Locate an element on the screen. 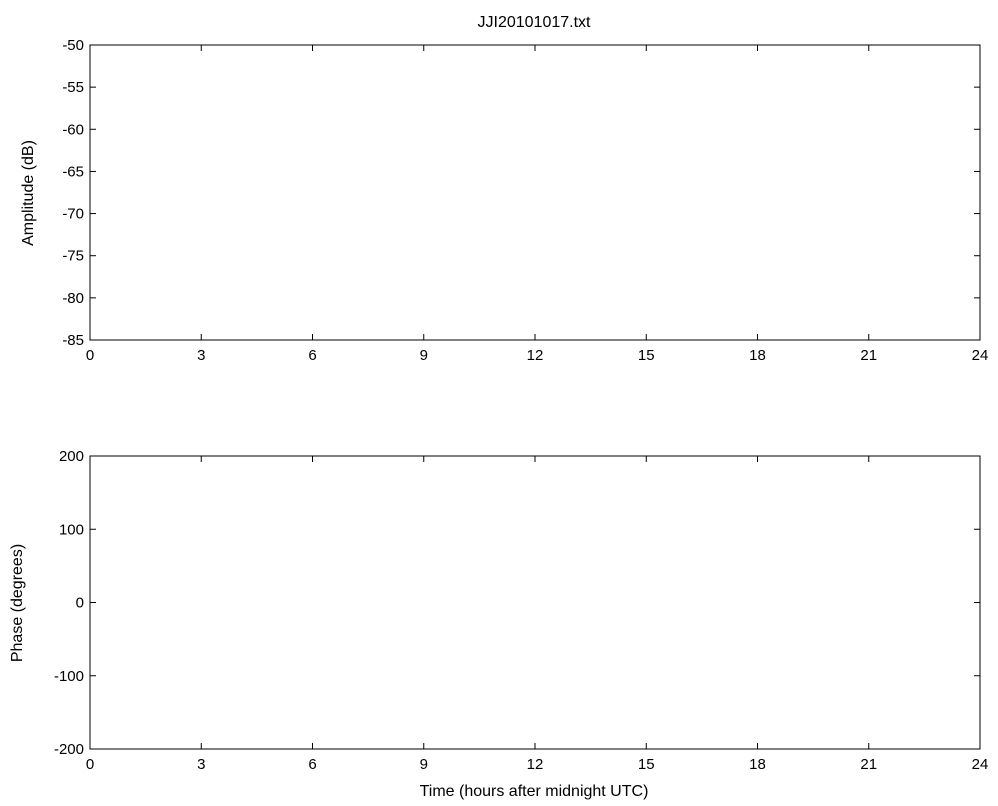 The height and width of the screenshot is (806, 998). amplitude-x-tick-label: 6 is located at coordinates (312, 355).